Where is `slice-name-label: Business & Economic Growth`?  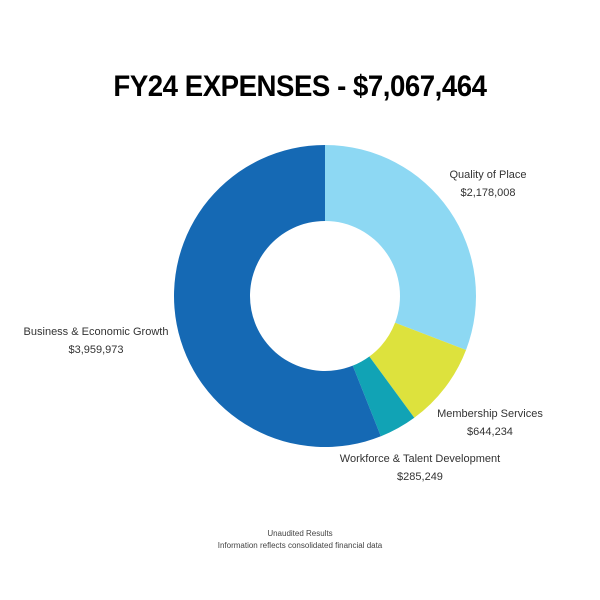 slice-name-label: Business & Economic Growth is located at coordinates (96, 332).